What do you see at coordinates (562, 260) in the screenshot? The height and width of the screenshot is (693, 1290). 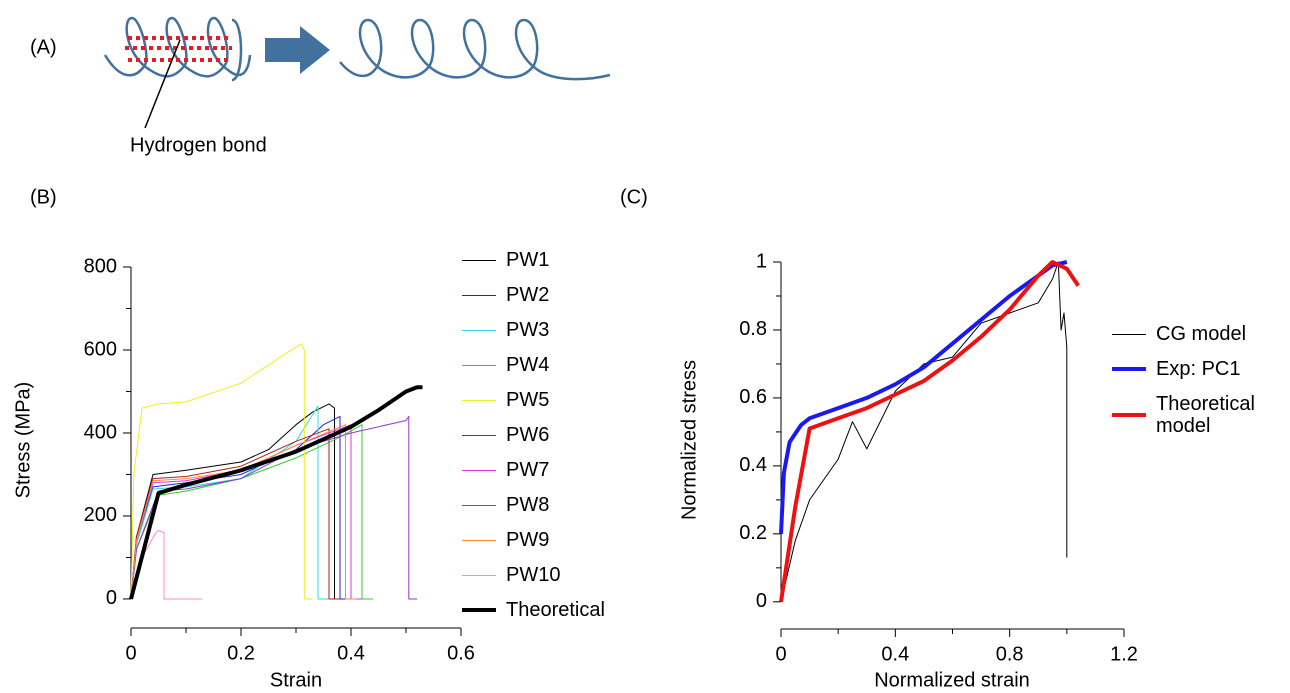 I see `legend-entry: PW1` at bounding box center [562, 260].